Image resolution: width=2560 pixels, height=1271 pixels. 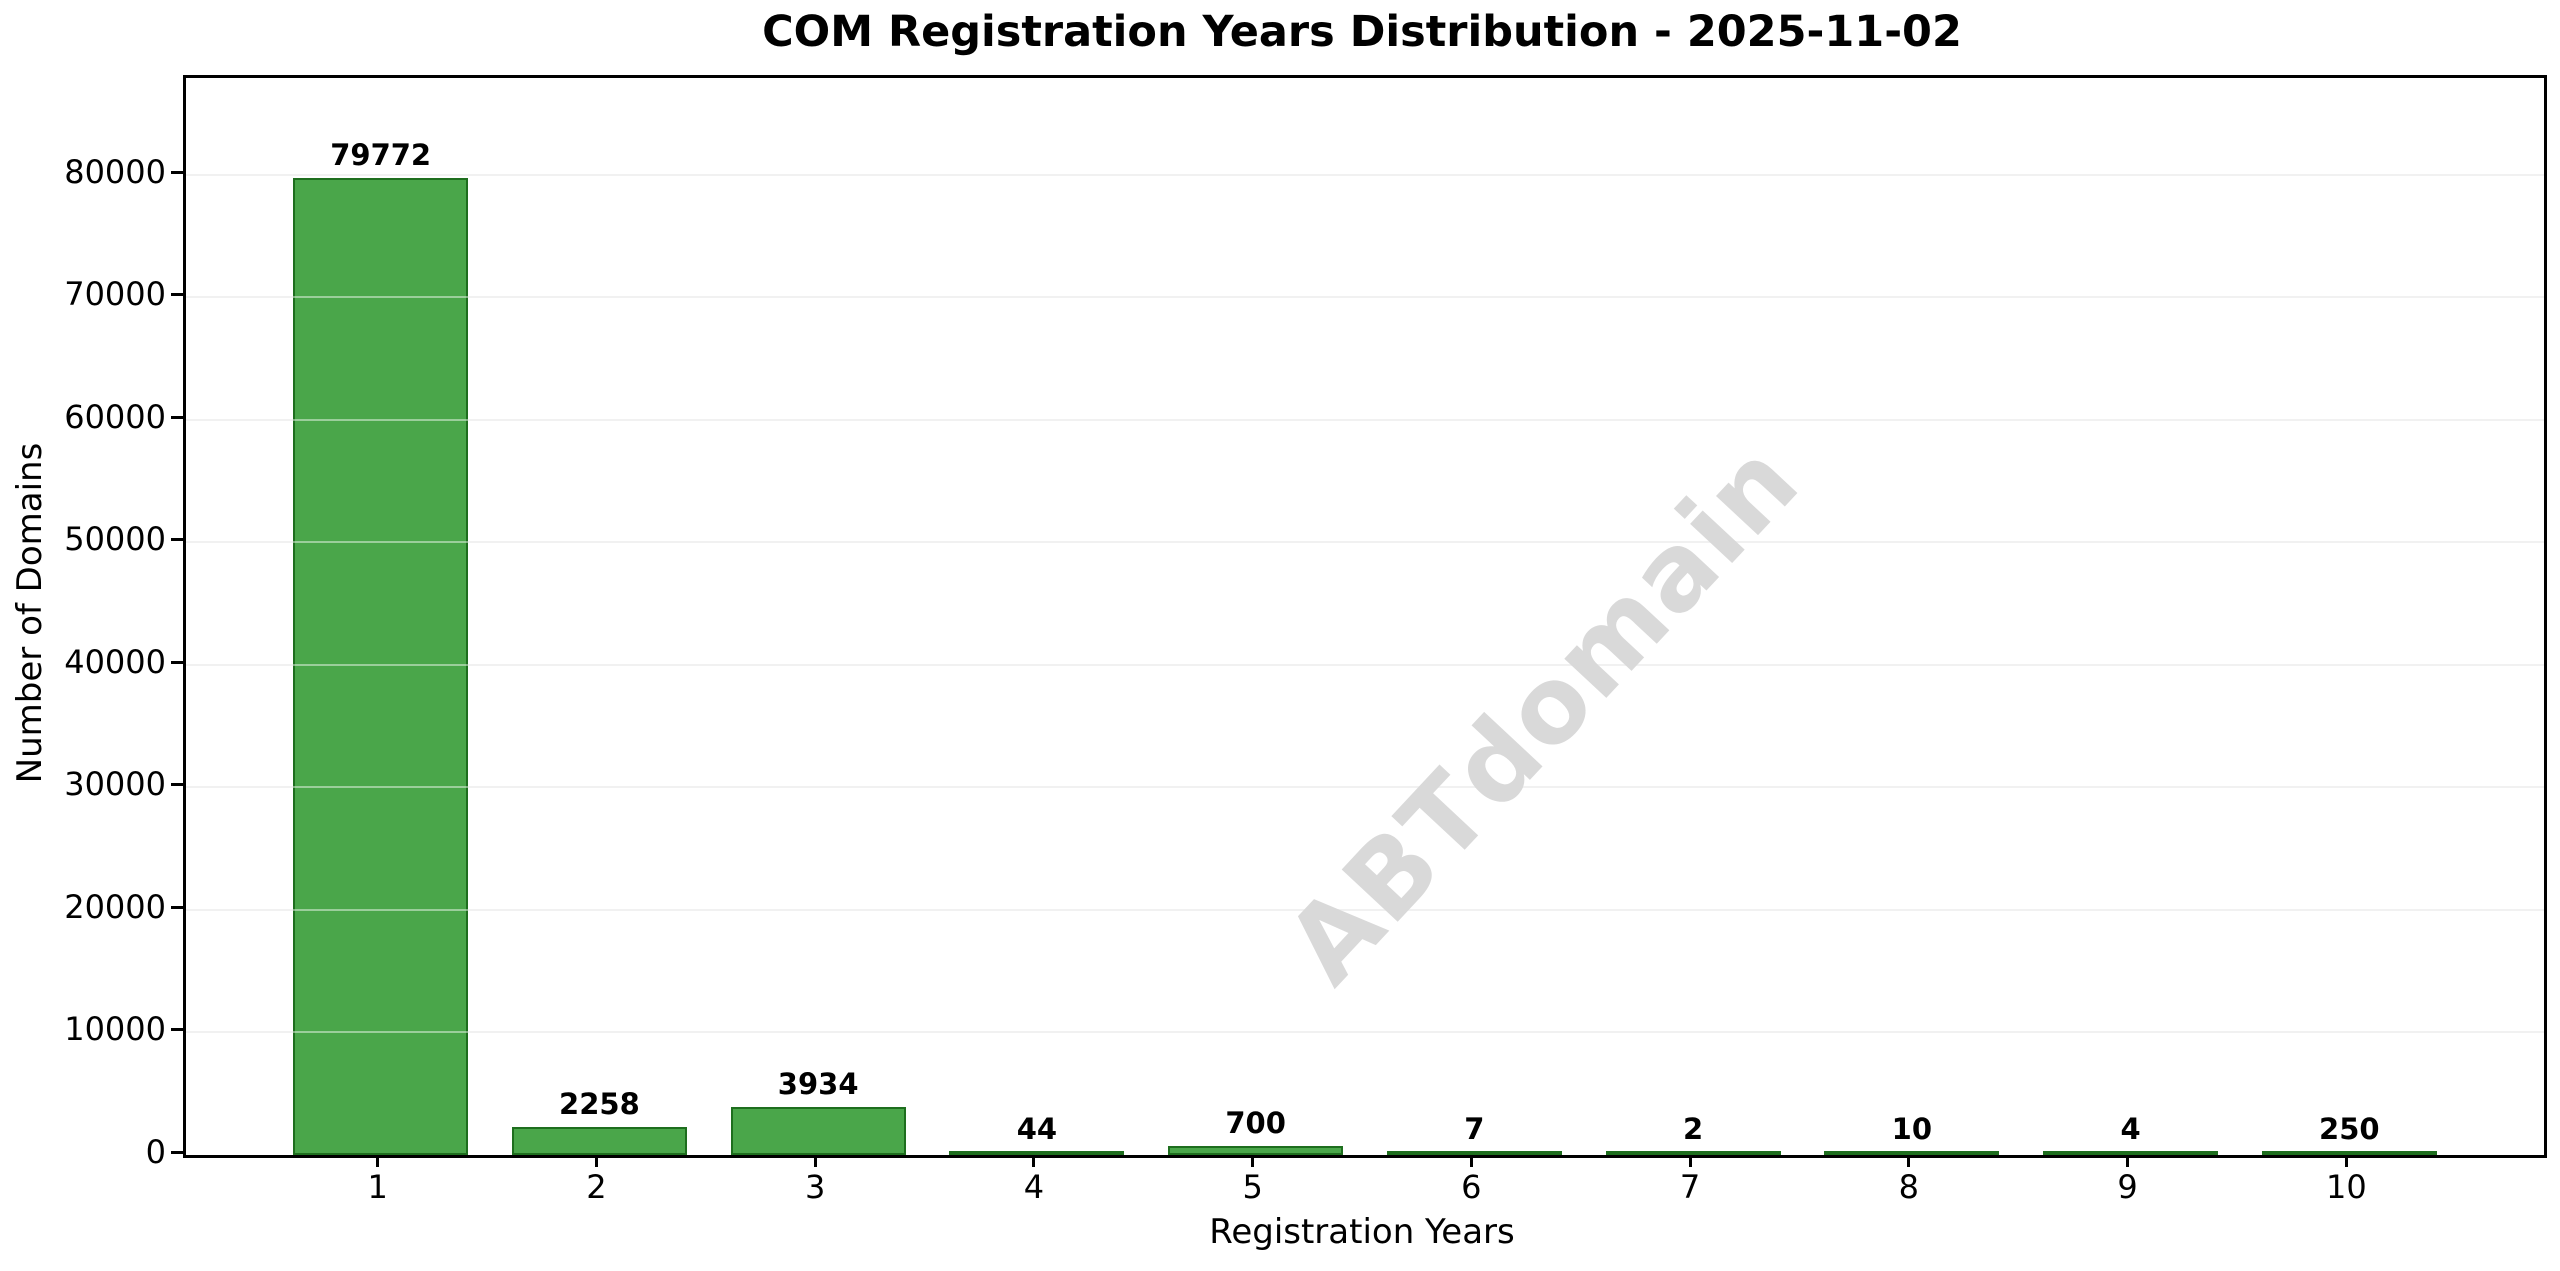 What do you see at coordinates (1362, 1232) in the screenshot?
I see `x-axis-label: Registration Years` at bounding box center [1362, 1232].